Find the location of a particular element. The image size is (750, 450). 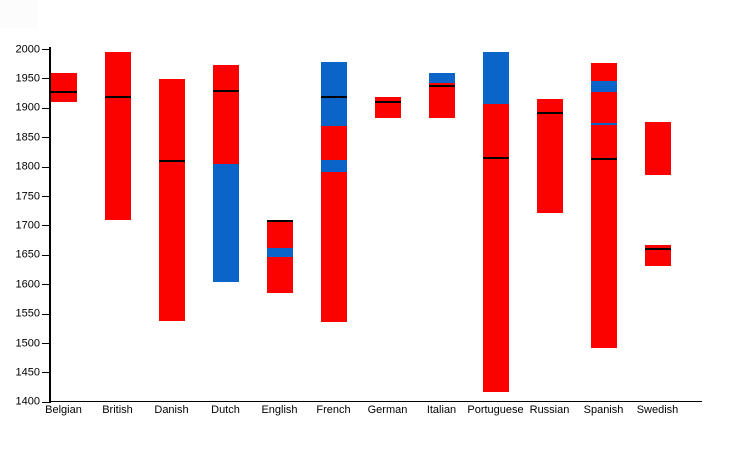

y-tick-label: 2000 is located at coordinates (27, 49).